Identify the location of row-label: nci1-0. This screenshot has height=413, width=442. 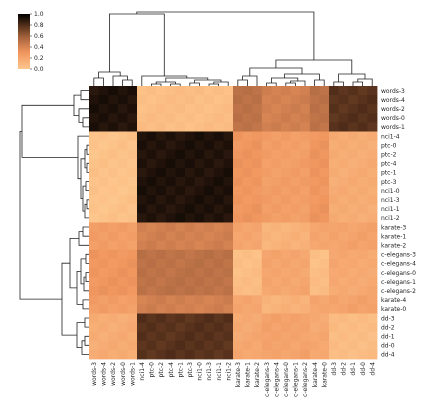
(390, 191).